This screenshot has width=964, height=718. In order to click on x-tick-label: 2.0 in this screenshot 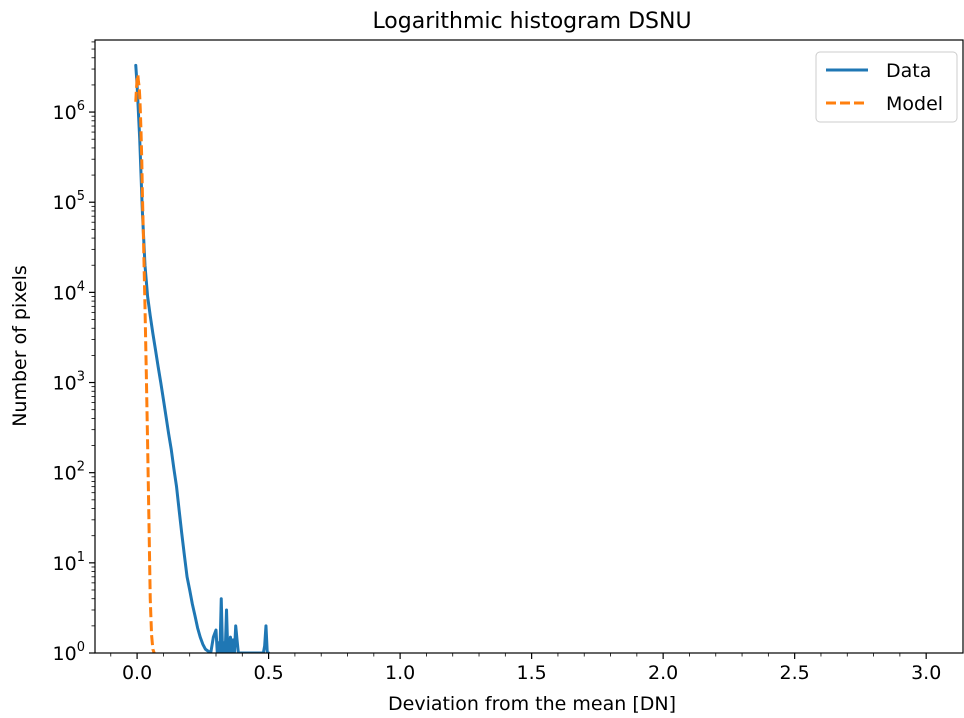, I will do `click(663, 673)`.